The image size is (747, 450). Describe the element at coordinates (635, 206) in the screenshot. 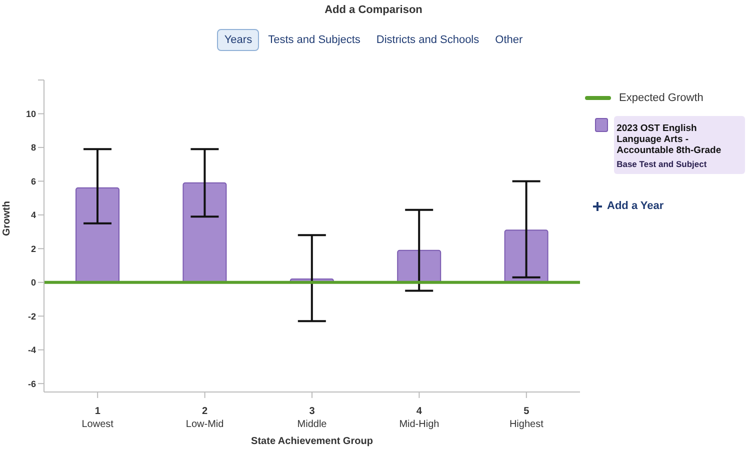

I see `text: Add a Year` at that location.